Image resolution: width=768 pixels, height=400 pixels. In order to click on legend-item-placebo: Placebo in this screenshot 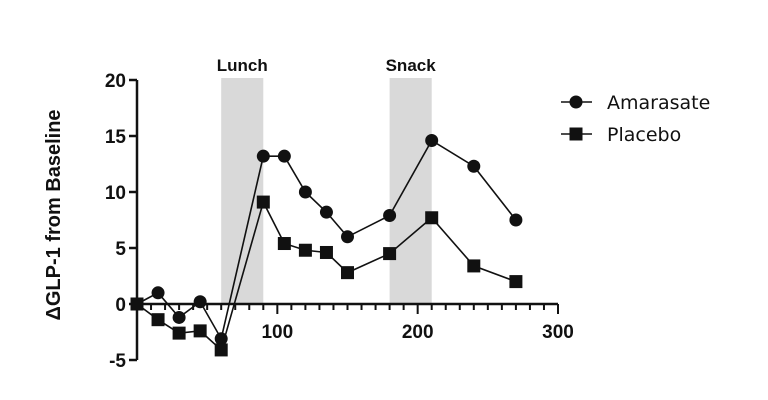, I will do `click(621, 135)`.